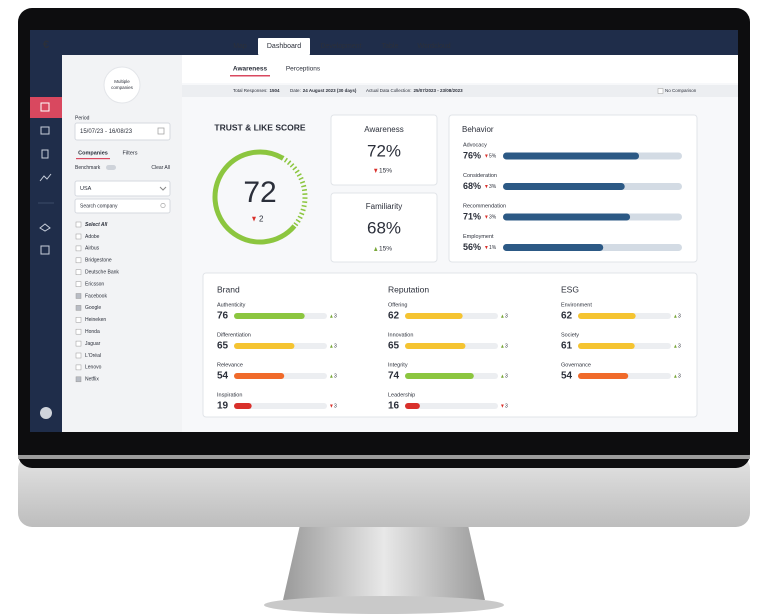  Describe the element at coordinates (401, 395) in the screenshot. I see `score-label: Leadership` at that location.